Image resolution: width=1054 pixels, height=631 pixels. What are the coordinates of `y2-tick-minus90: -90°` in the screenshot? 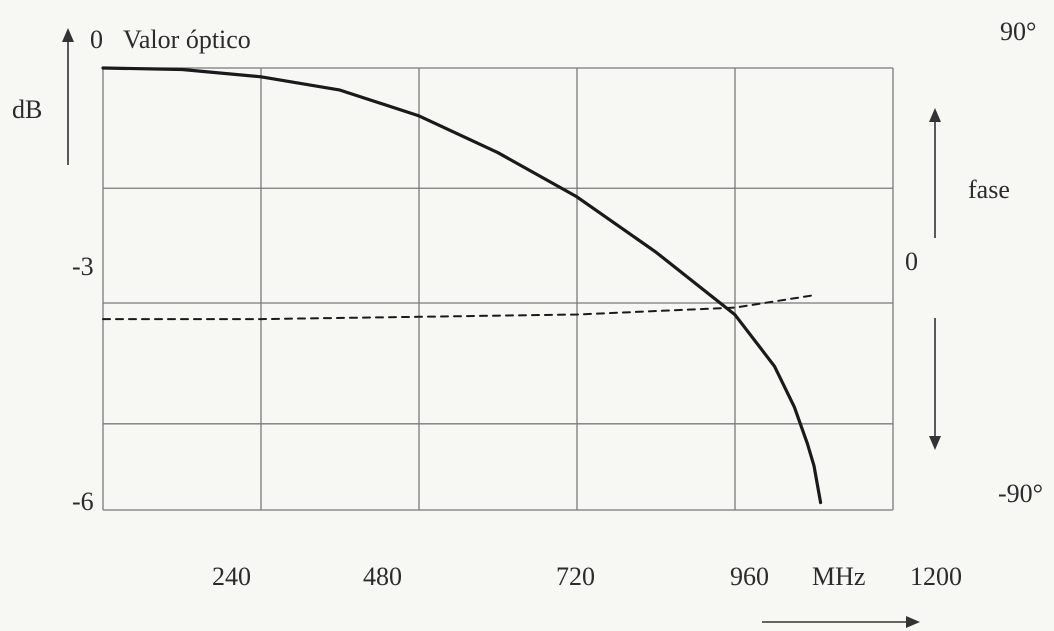 It's located at (1020, 493).